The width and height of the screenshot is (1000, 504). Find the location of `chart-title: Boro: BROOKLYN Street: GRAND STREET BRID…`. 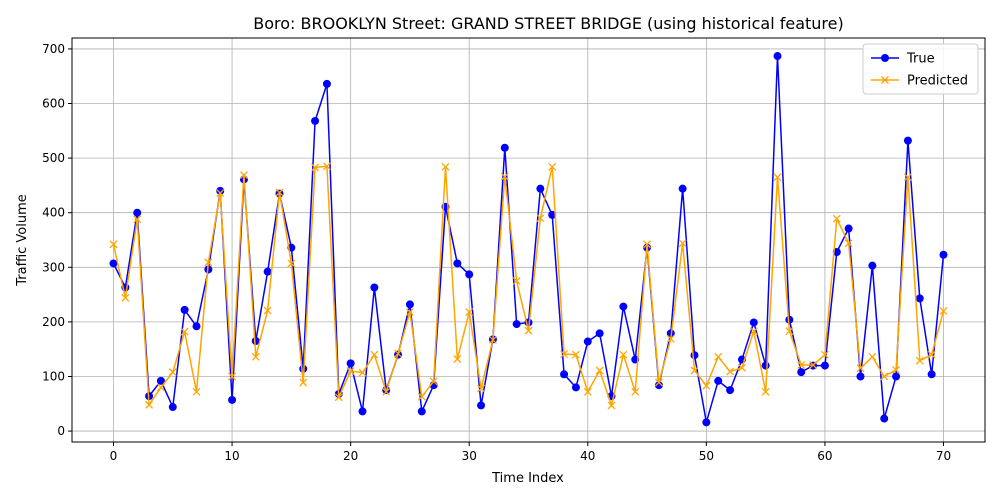

chart-title: Boro: BROOKLYN Street: GRAND STREET BRID… is located at coordinates (548, 23).